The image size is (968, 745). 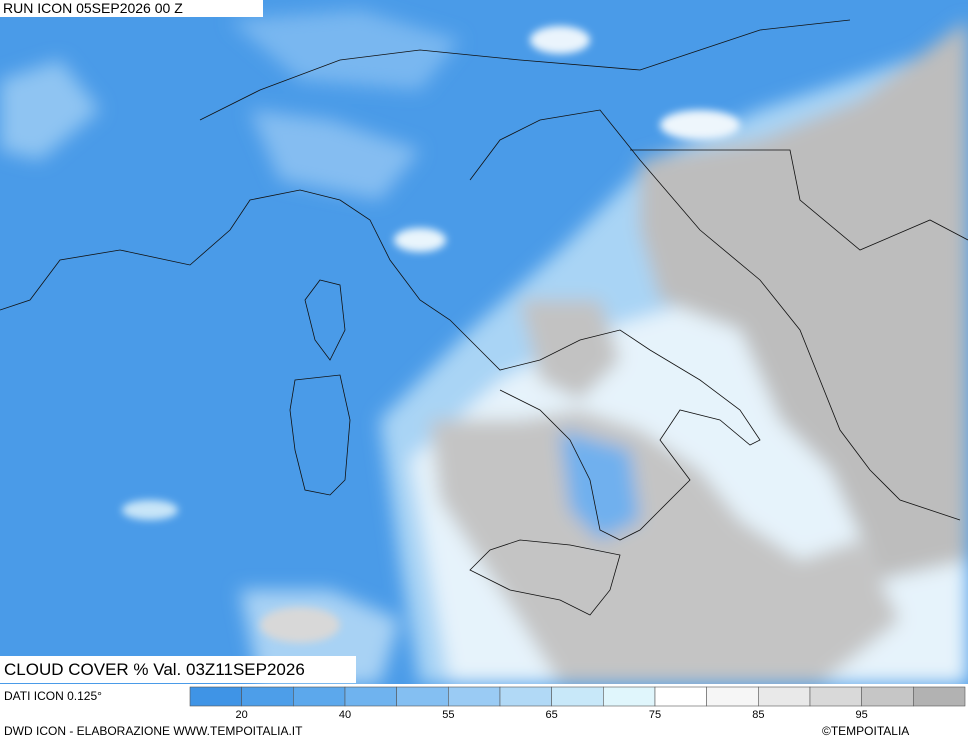 I want to click on data-source: DATI ICON 0.125°, so click(x=53, y=696).